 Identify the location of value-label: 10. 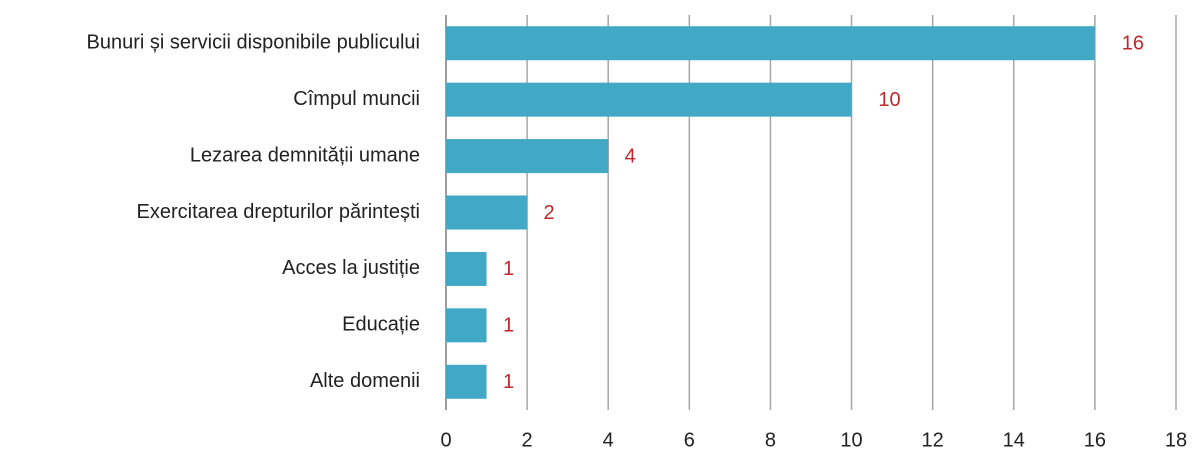
(889, 100).